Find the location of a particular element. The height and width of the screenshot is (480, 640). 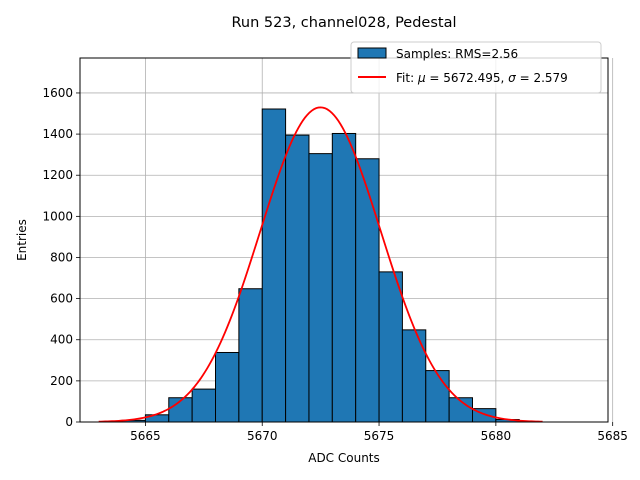

y-tick-label: 400 is located at coordinates (61, 340).